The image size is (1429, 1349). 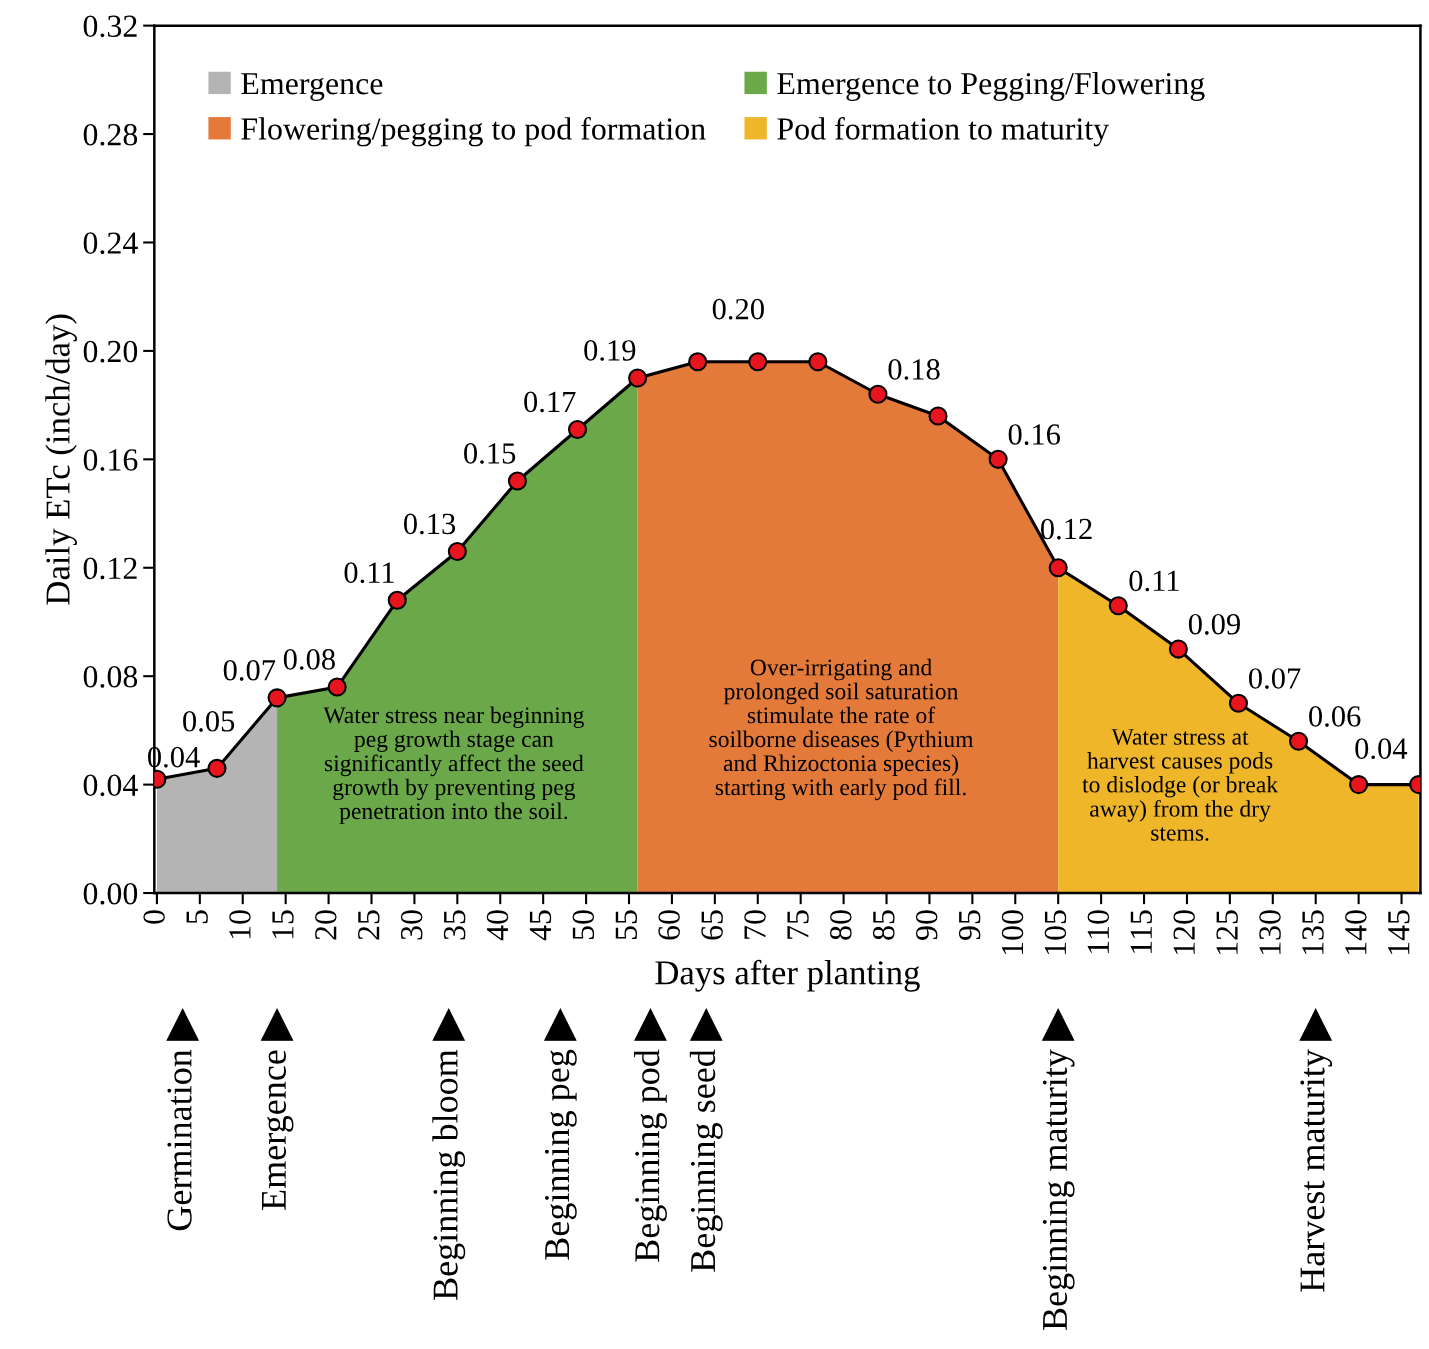 I want to click on y-tick-label: 0.32, so click(x=110, y=26).